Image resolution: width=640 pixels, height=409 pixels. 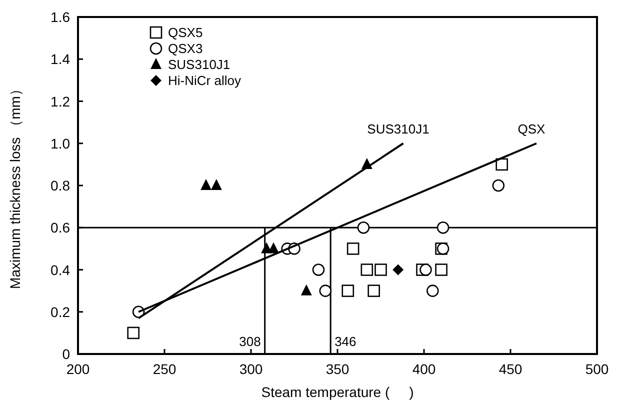 What do you see at coordinates (251, 369) in the screenshot?
I see `x-tick-label: 300` at bounding box center [251, 369].